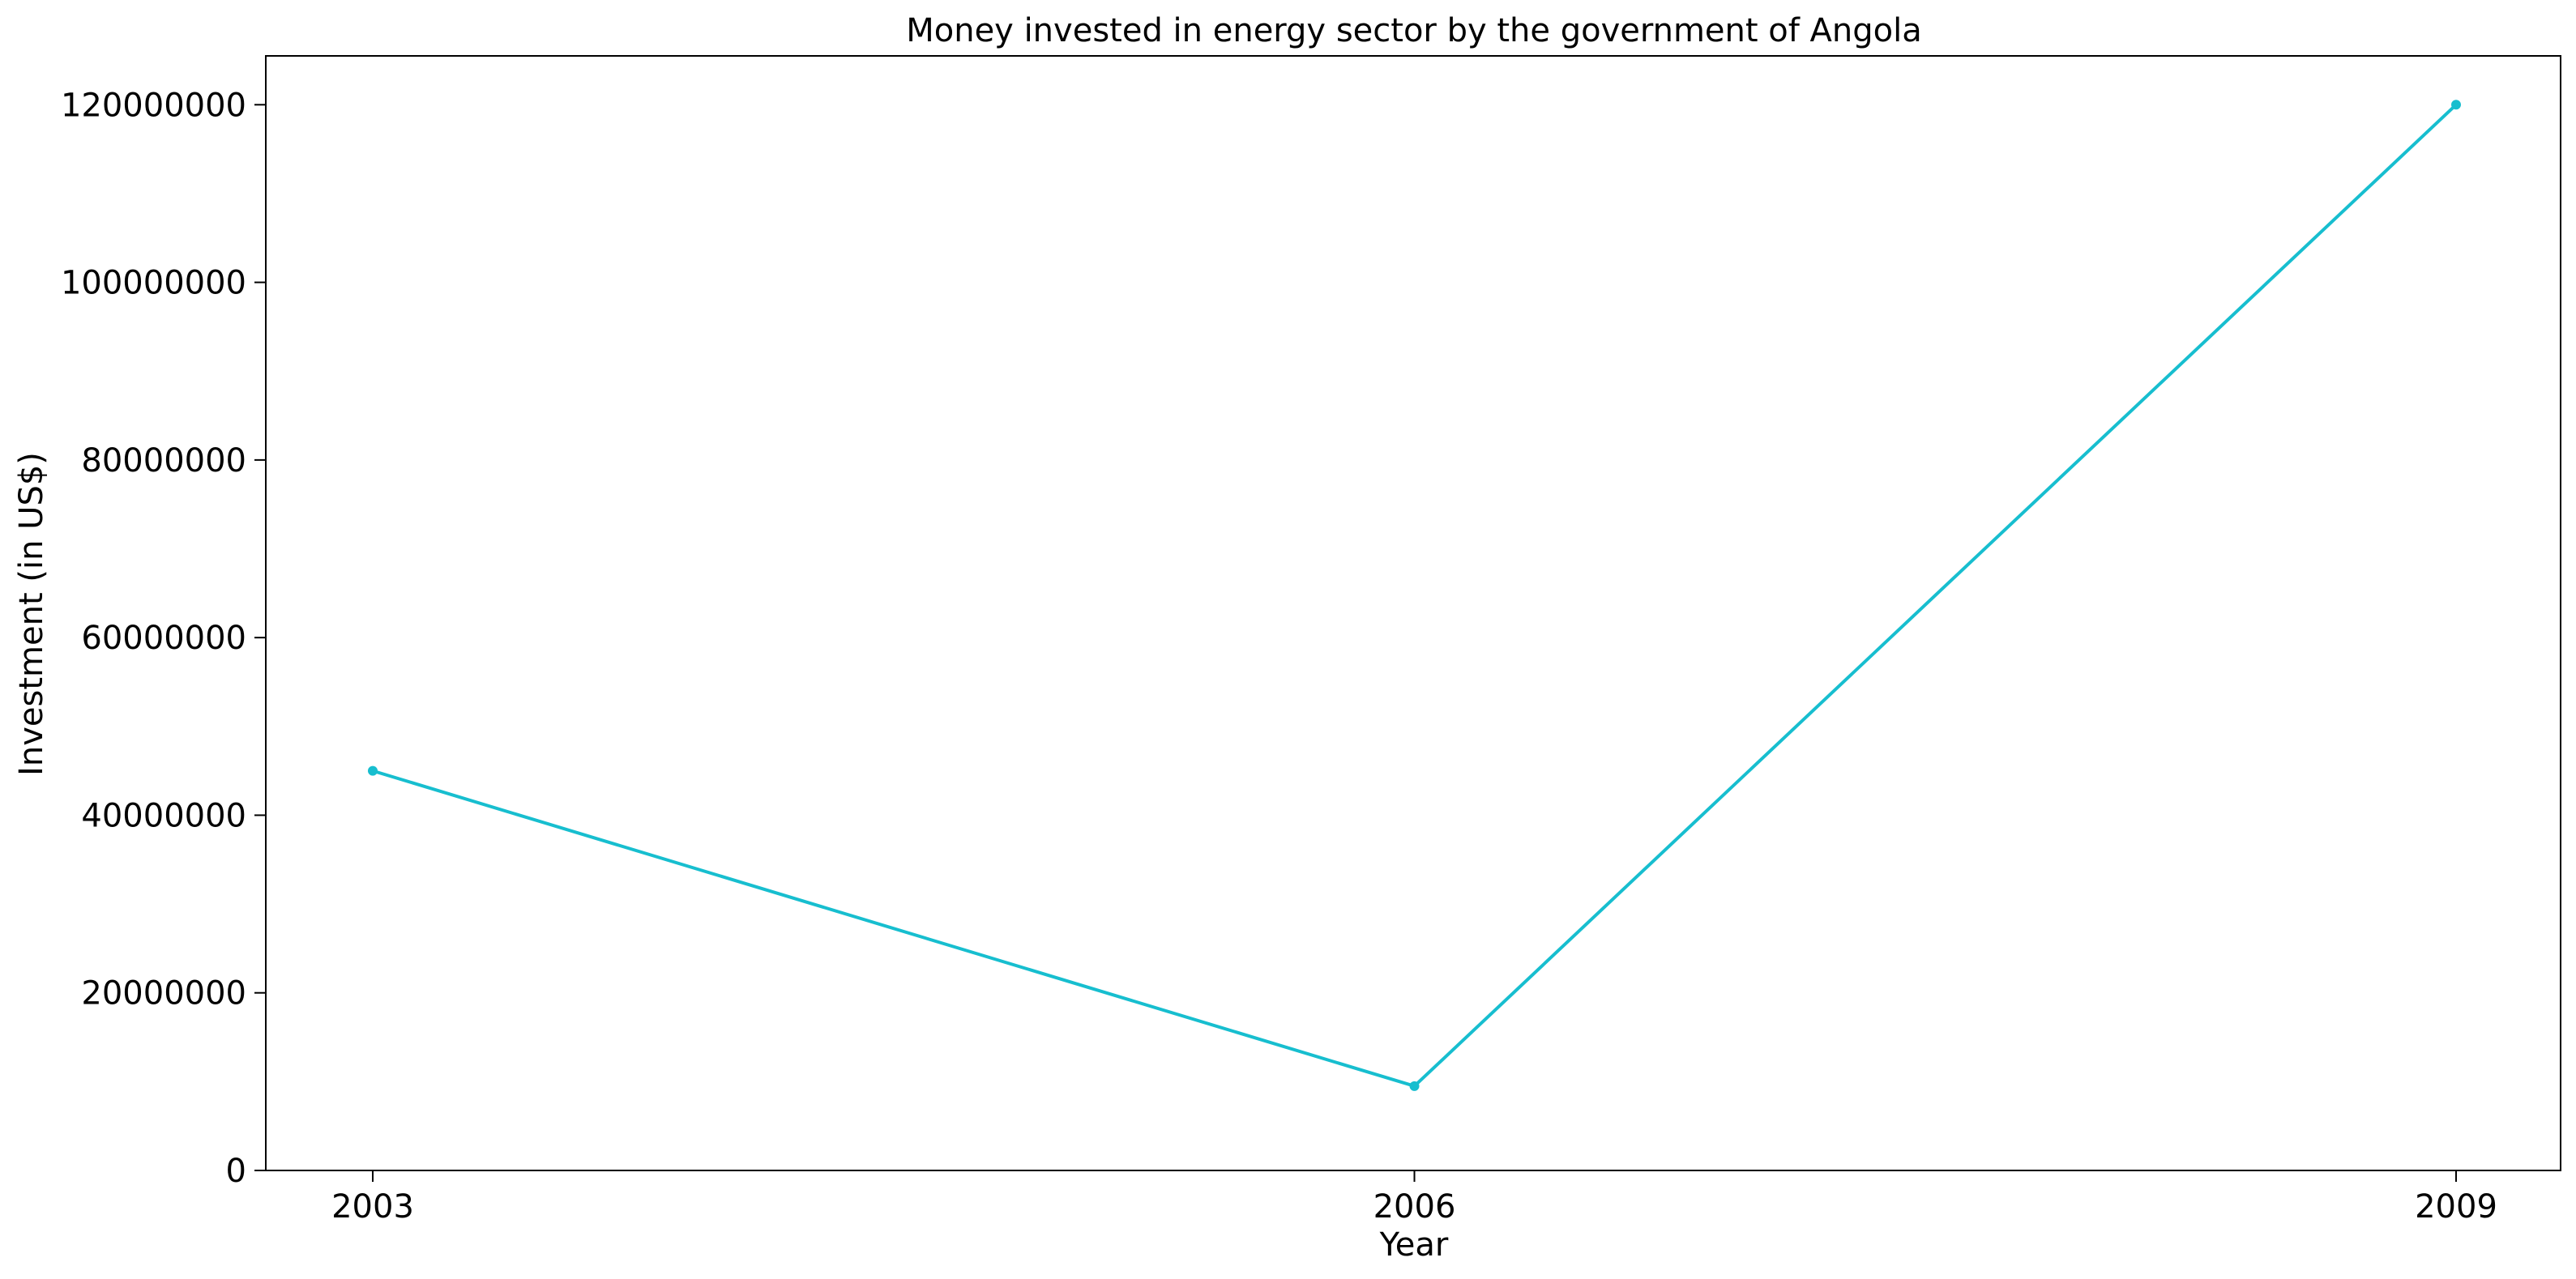 The height and width of the screenshot is (1279, 2576). Describe the element at coordinates (153, 283) in the screenshot. I see `y-tick-label: 100000000` at that location.